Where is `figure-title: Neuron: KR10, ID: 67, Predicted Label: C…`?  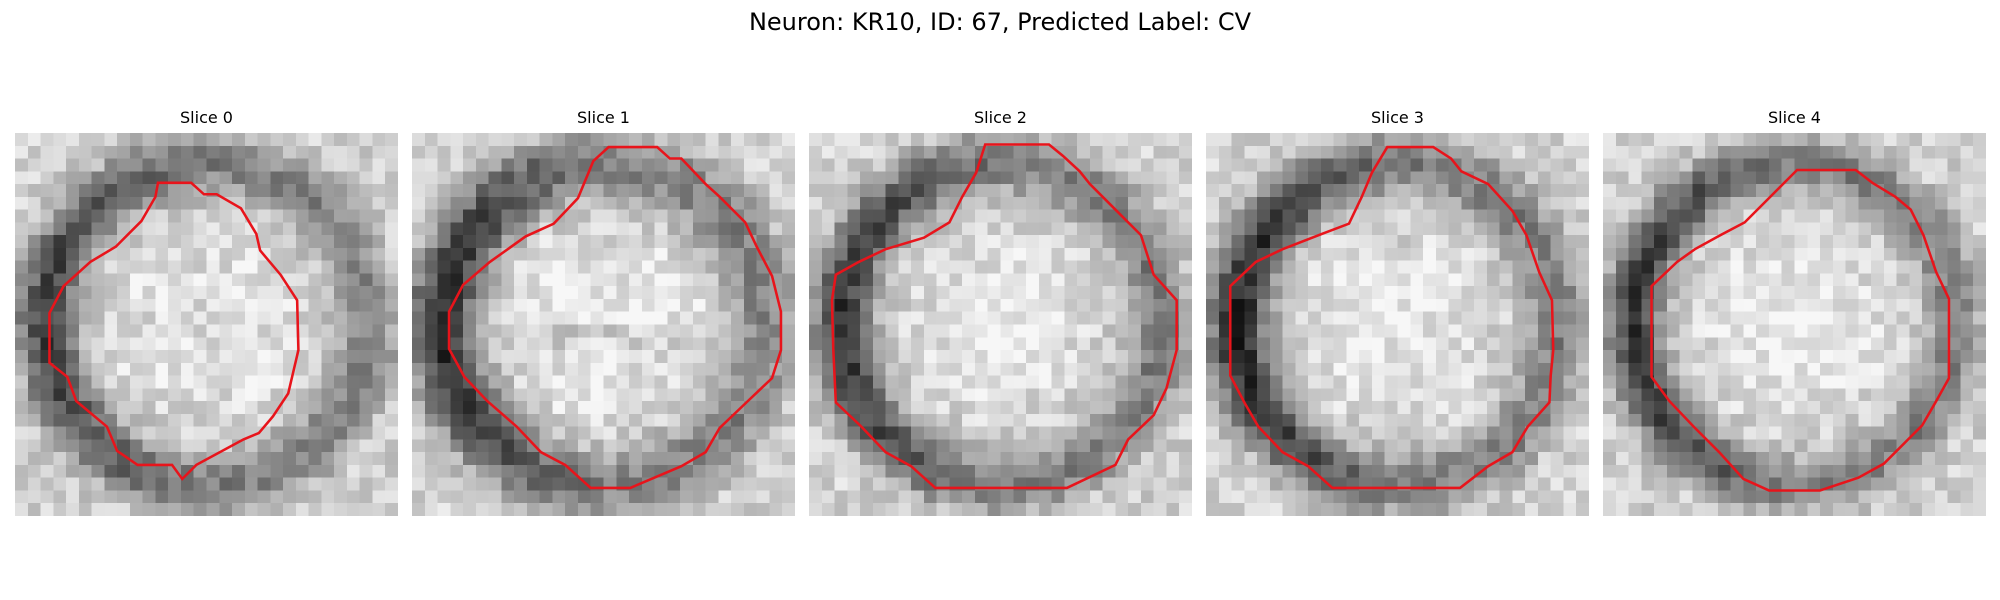 figure-title: Neuron: KR10, ID: 67, Predicted Label: C… is located at coordinates (1000, 22).